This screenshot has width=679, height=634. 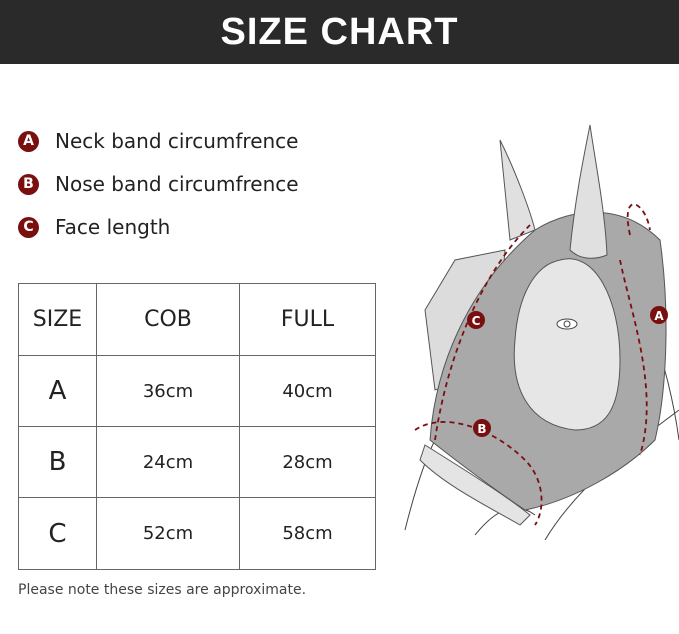 I want to click on cob-cell: 24cm, so click(x=168, y=462).